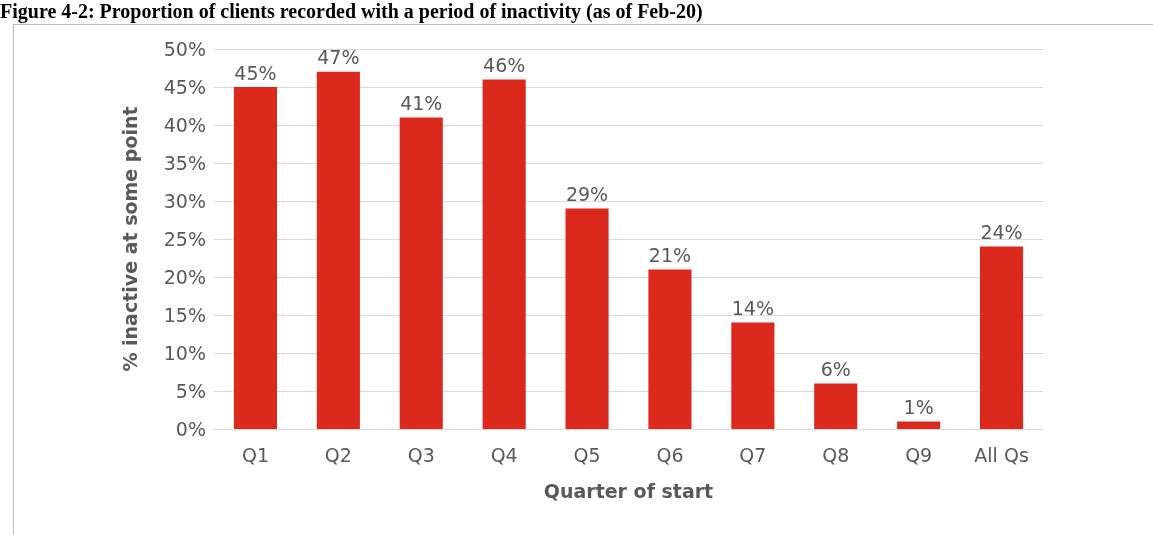  Describe the element at coordinates (184, 277) in the screenshot. I see `y-tick-label: 20%` at that location.